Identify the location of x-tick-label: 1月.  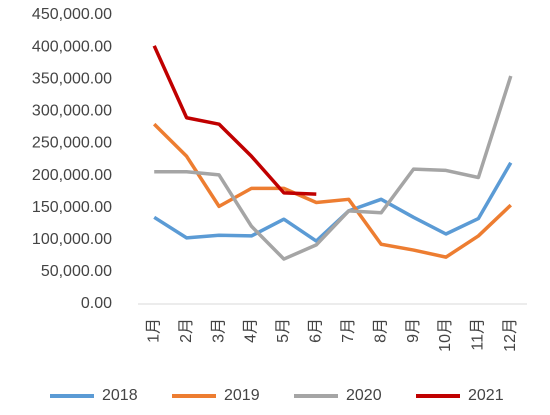
(153, 330).